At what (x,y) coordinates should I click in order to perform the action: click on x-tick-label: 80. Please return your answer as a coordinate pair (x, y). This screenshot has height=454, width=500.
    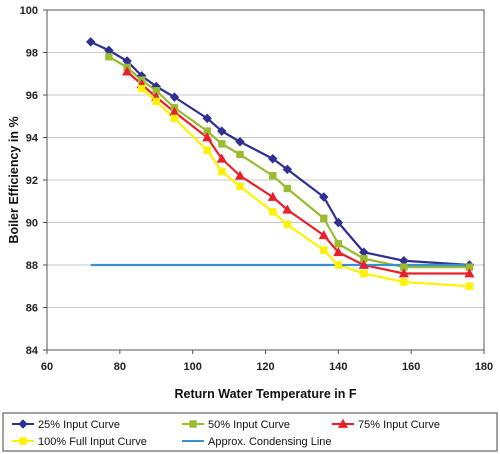
    Looking at the image, I should click on (120, 367).